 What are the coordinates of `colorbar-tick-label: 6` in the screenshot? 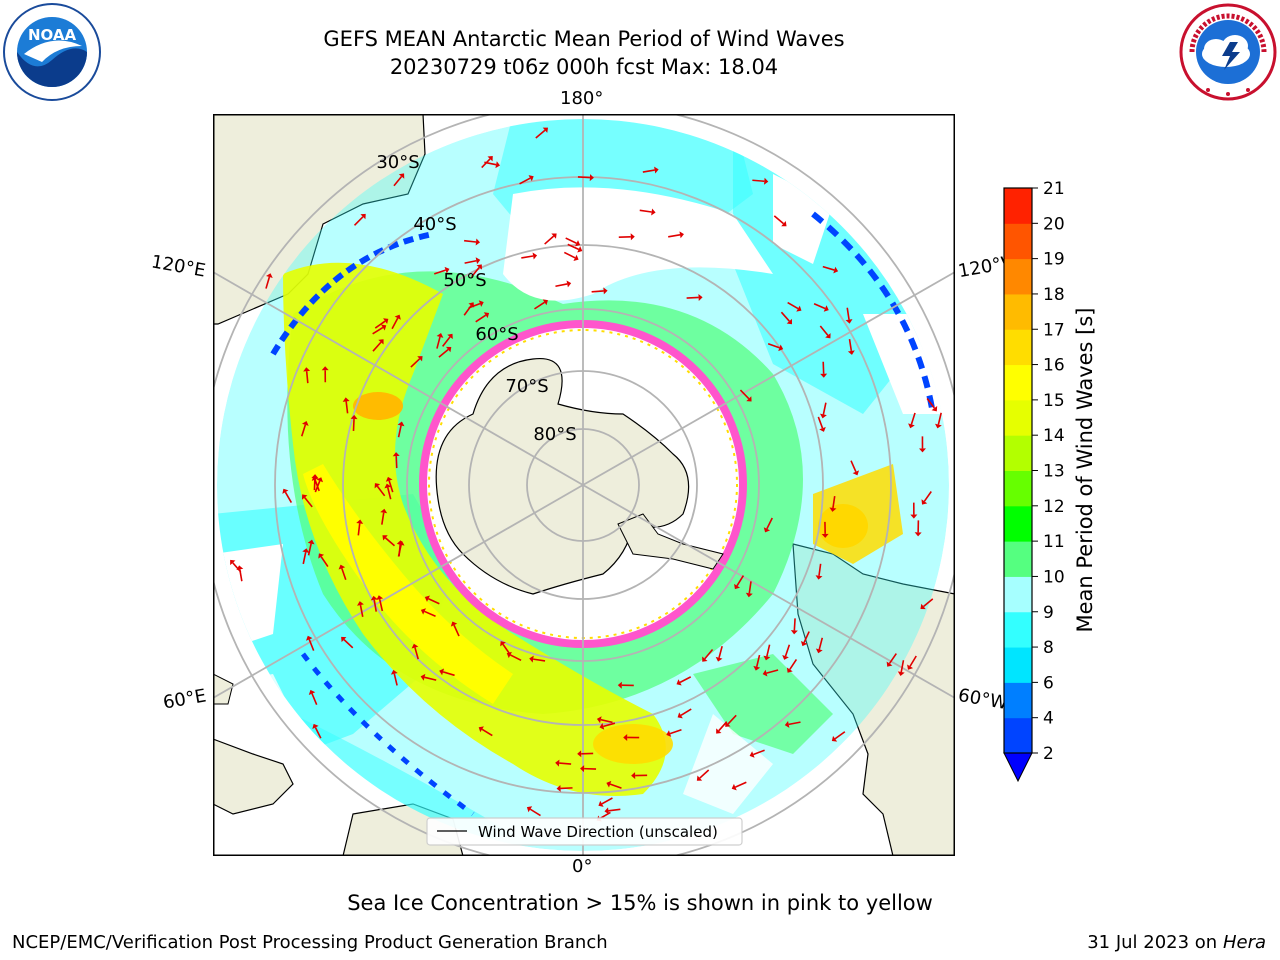 It's located at (1048, 683).